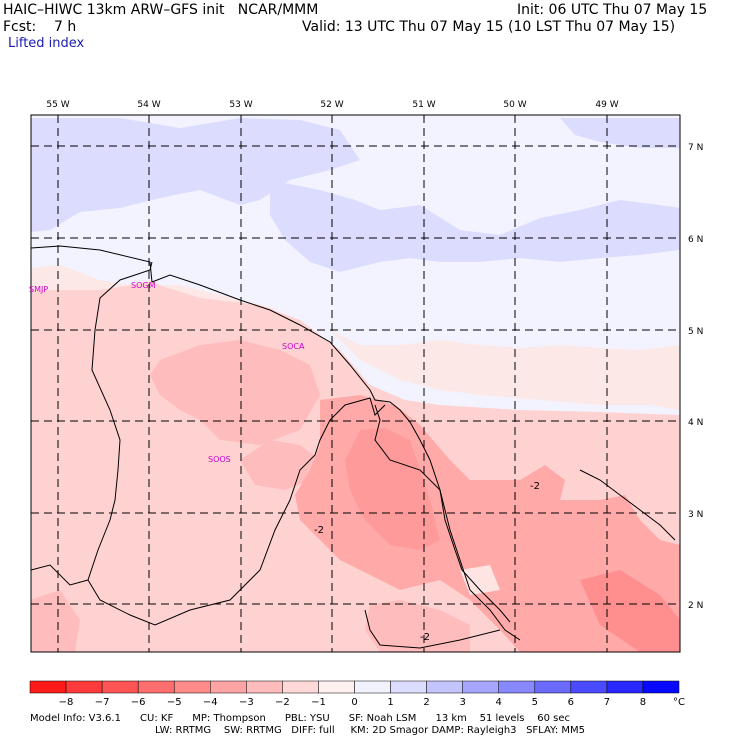  I want to click on lifted-index-minus-2-patch-b, so click(280, 465).